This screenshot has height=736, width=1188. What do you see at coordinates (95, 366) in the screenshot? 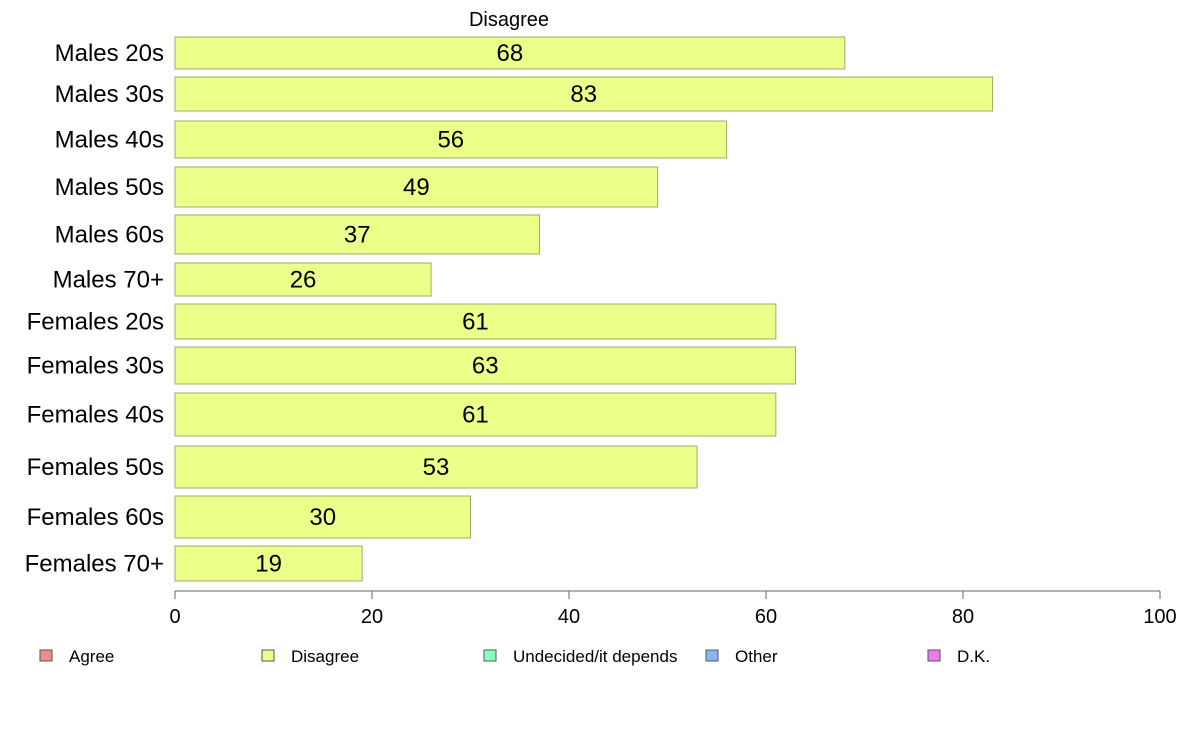
I see `category-label: Females 30s` at bounding box center [95, 366].